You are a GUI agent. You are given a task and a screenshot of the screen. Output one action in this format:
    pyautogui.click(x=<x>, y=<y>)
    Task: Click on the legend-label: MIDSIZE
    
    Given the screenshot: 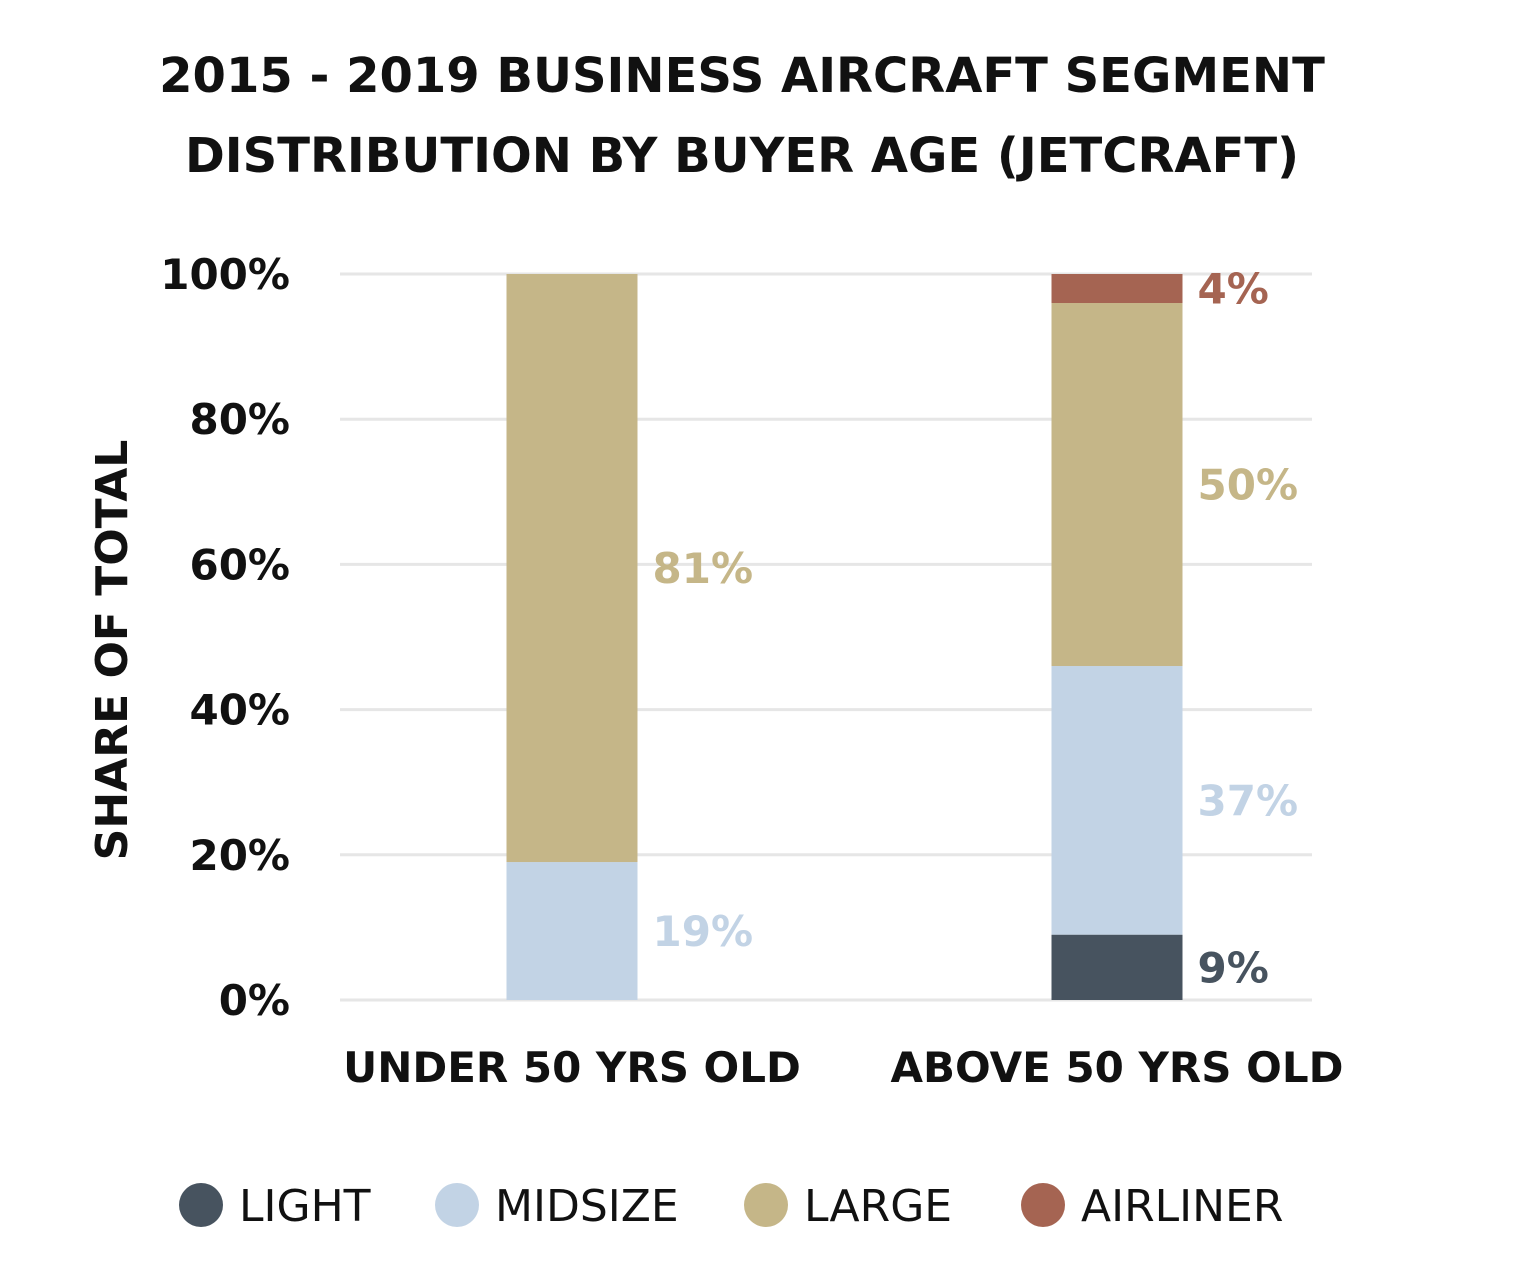 What is the action you would take?
    pyautogui.click(x=587, y=1206)
    